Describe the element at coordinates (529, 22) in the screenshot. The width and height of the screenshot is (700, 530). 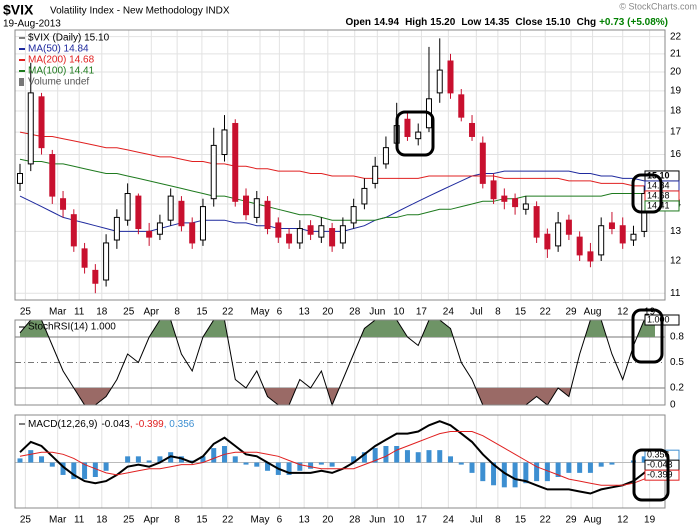
I see `quote-label: Close` at that location.